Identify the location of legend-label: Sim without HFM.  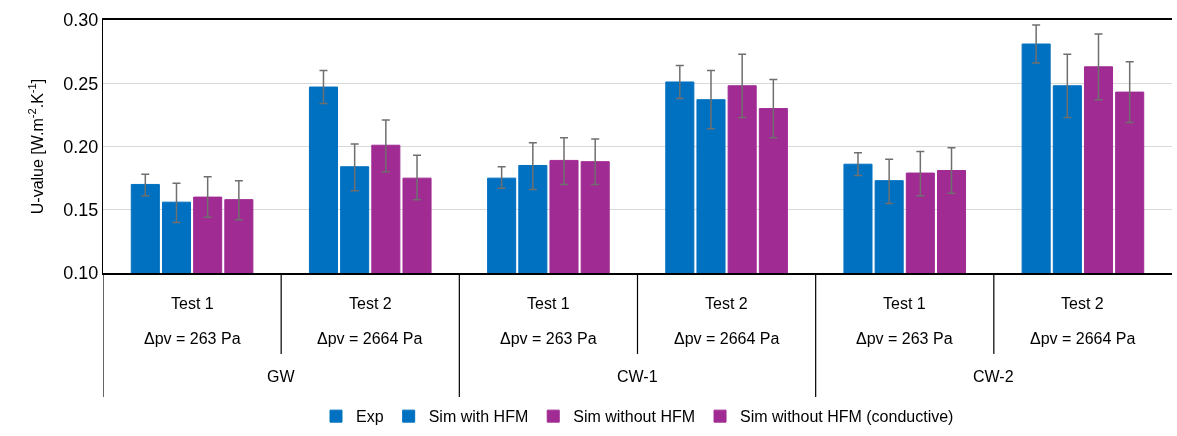
(634, 417).